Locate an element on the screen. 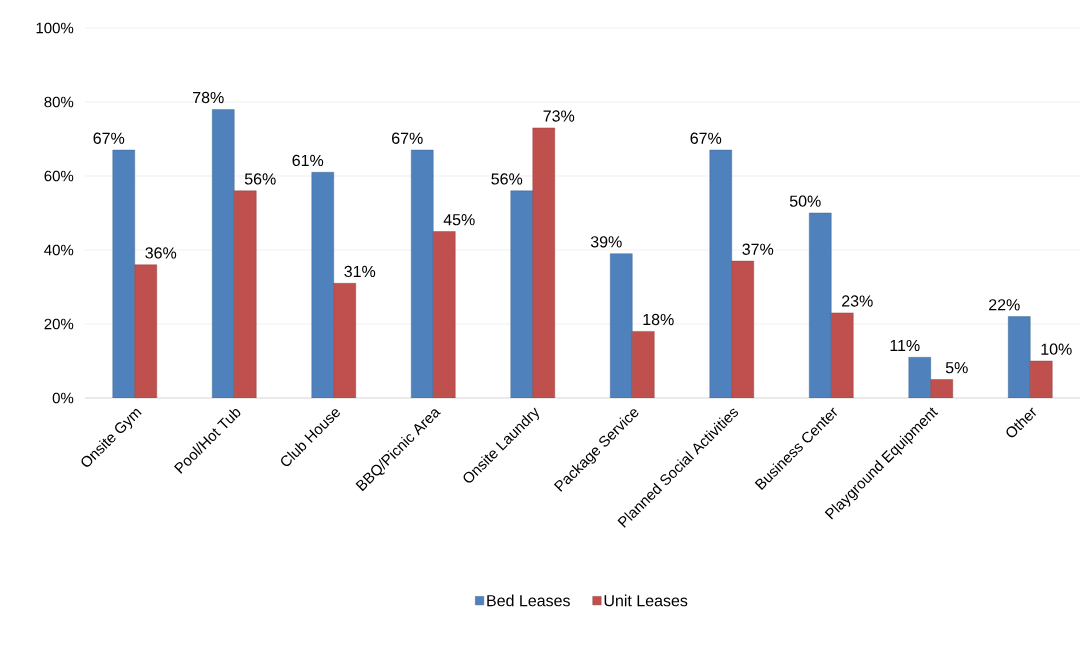  legend-label: Unit Leases is located at coordinates (646, 600).